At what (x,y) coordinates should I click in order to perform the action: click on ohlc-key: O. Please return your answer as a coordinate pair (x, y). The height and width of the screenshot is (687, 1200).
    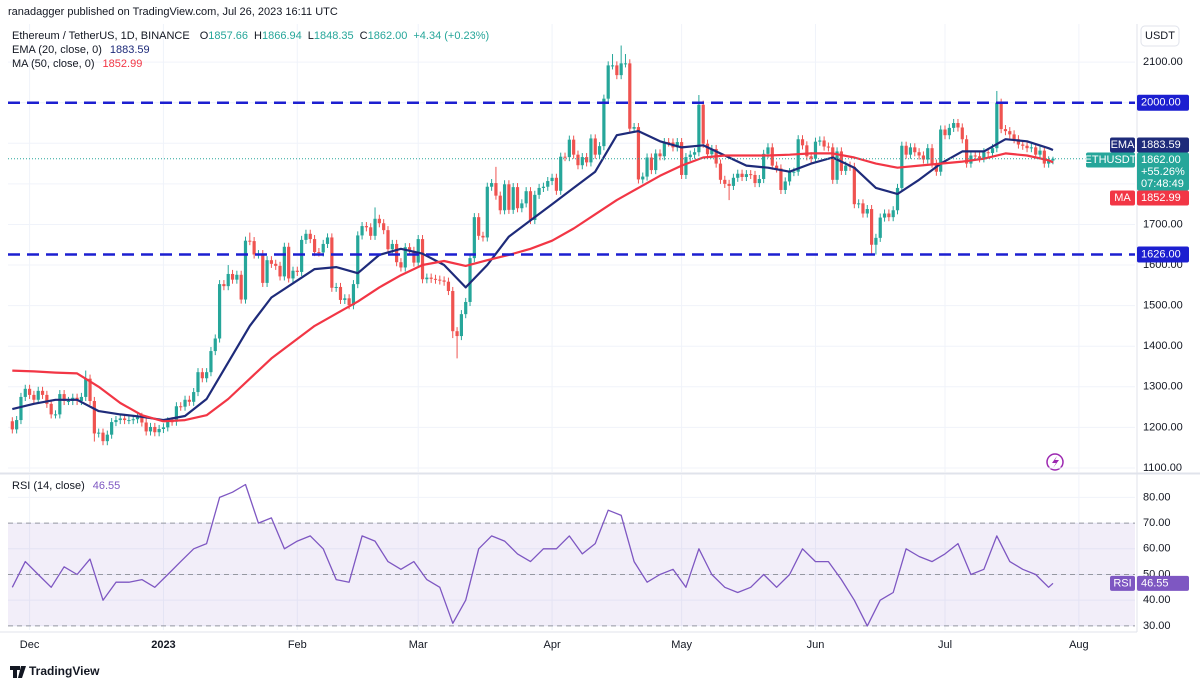
    Looking at the image, I should click on (204, 36).